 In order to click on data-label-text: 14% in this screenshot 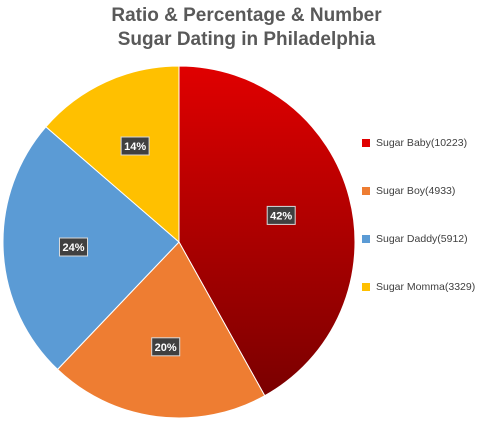, I will do `click(135, 147)`.